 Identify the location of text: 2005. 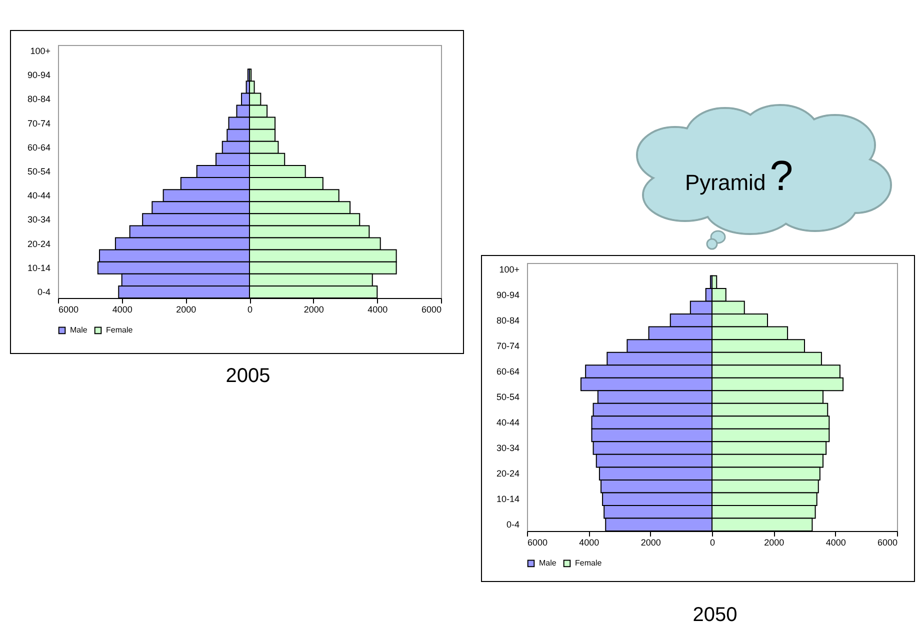
(248, 376).